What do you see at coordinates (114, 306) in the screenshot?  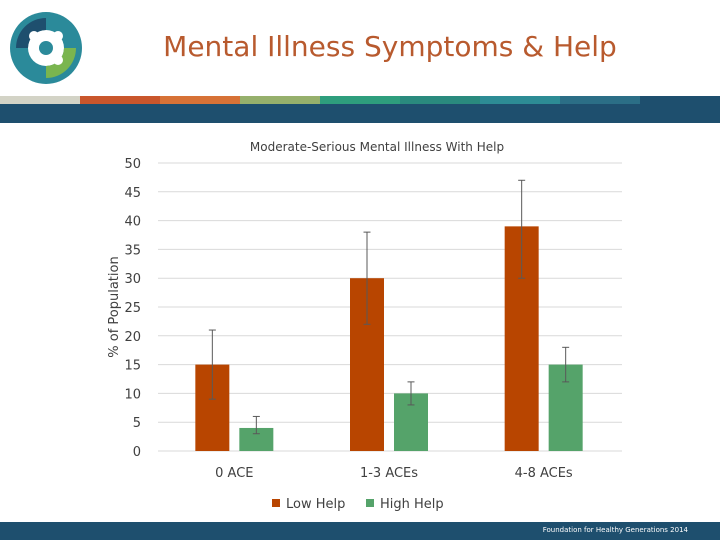 I see `y-axis-label: % of Population` at bounding box center [114, 306].